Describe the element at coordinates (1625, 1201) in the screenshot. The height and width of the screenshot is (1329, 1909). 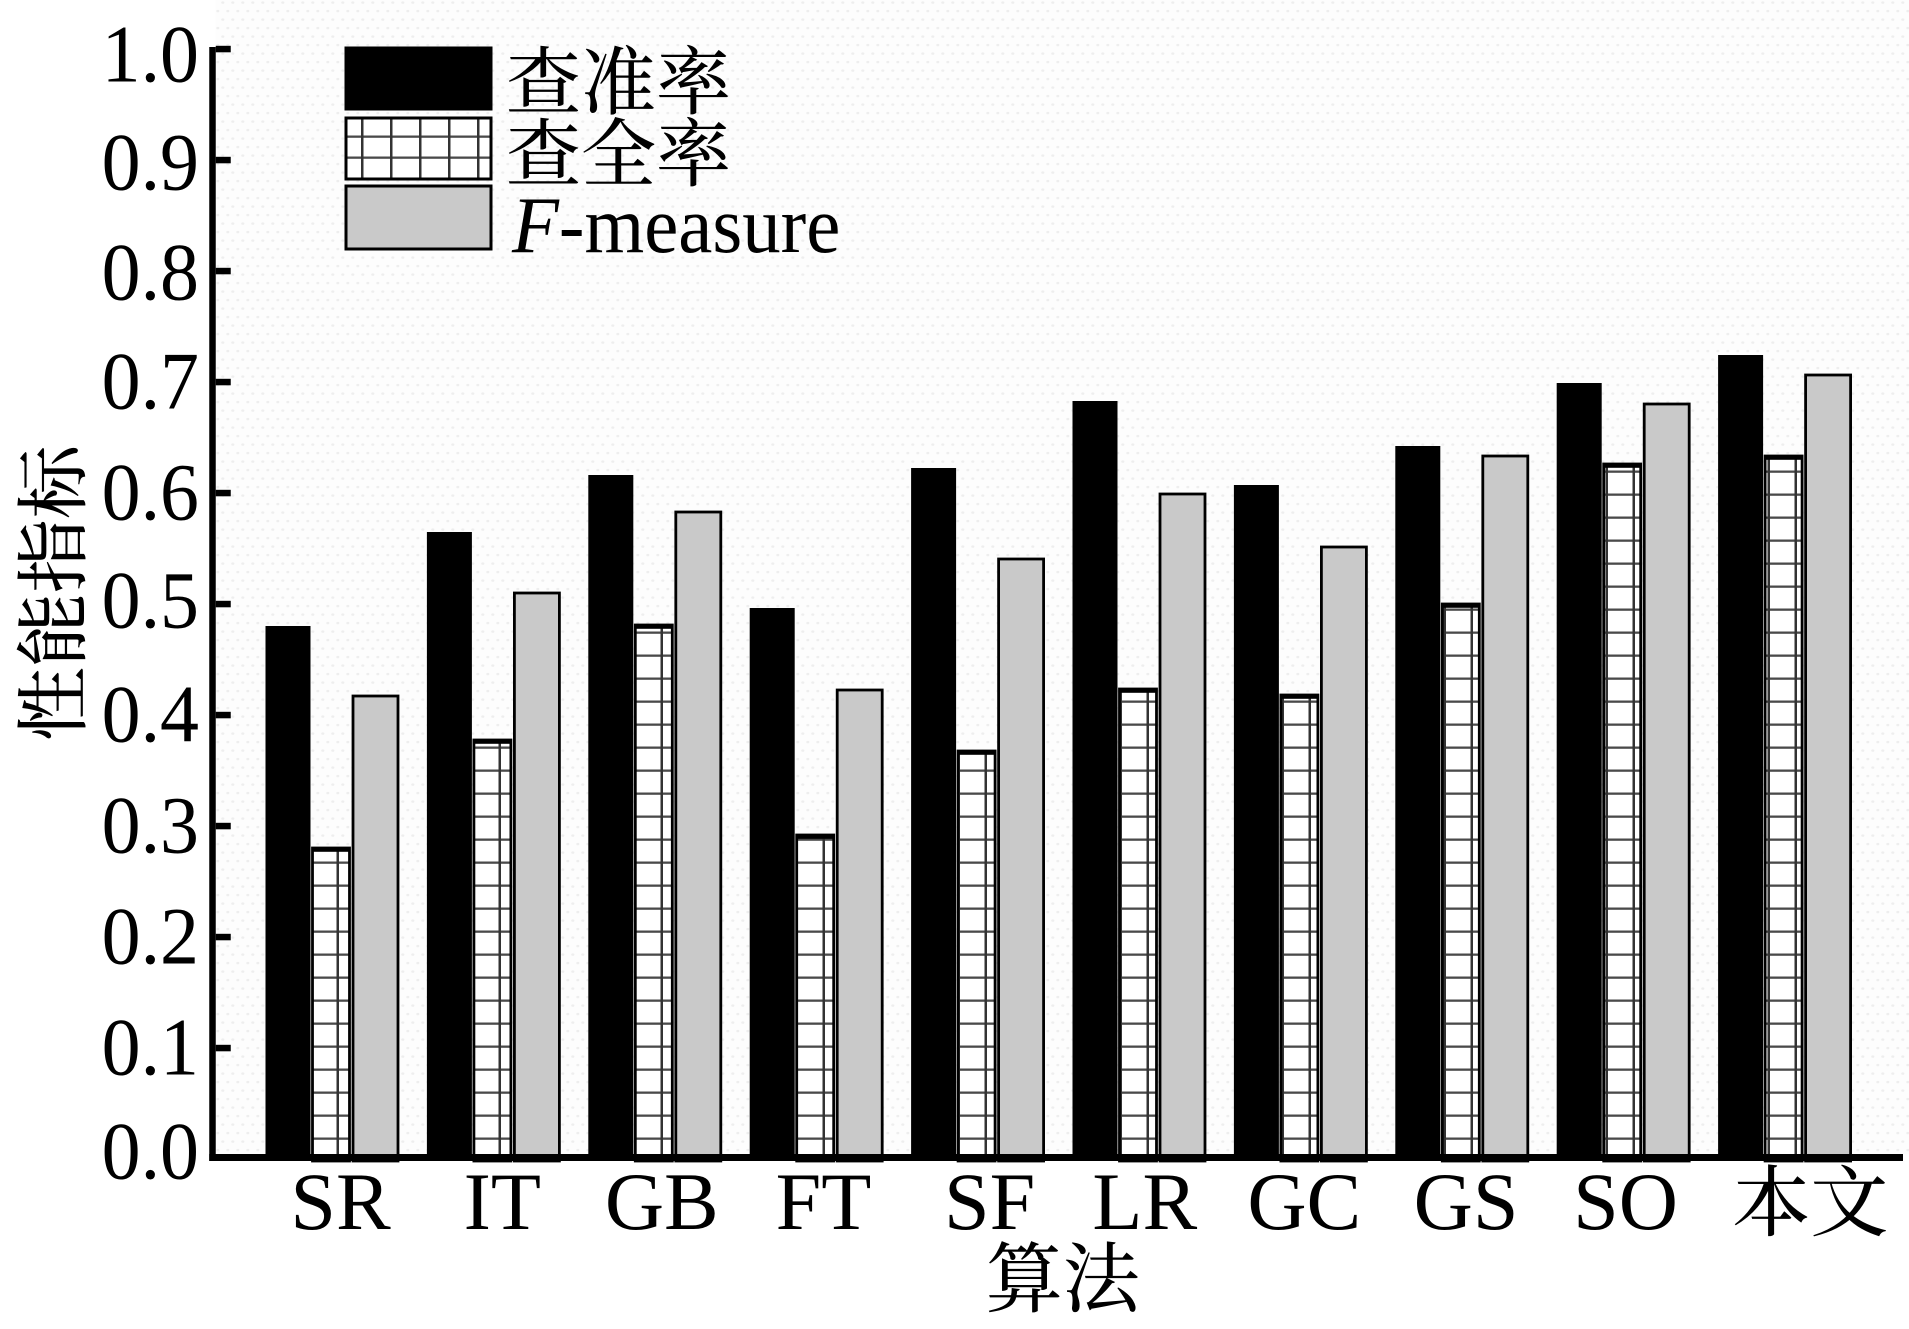
I see `svg-text: SO` at that location.